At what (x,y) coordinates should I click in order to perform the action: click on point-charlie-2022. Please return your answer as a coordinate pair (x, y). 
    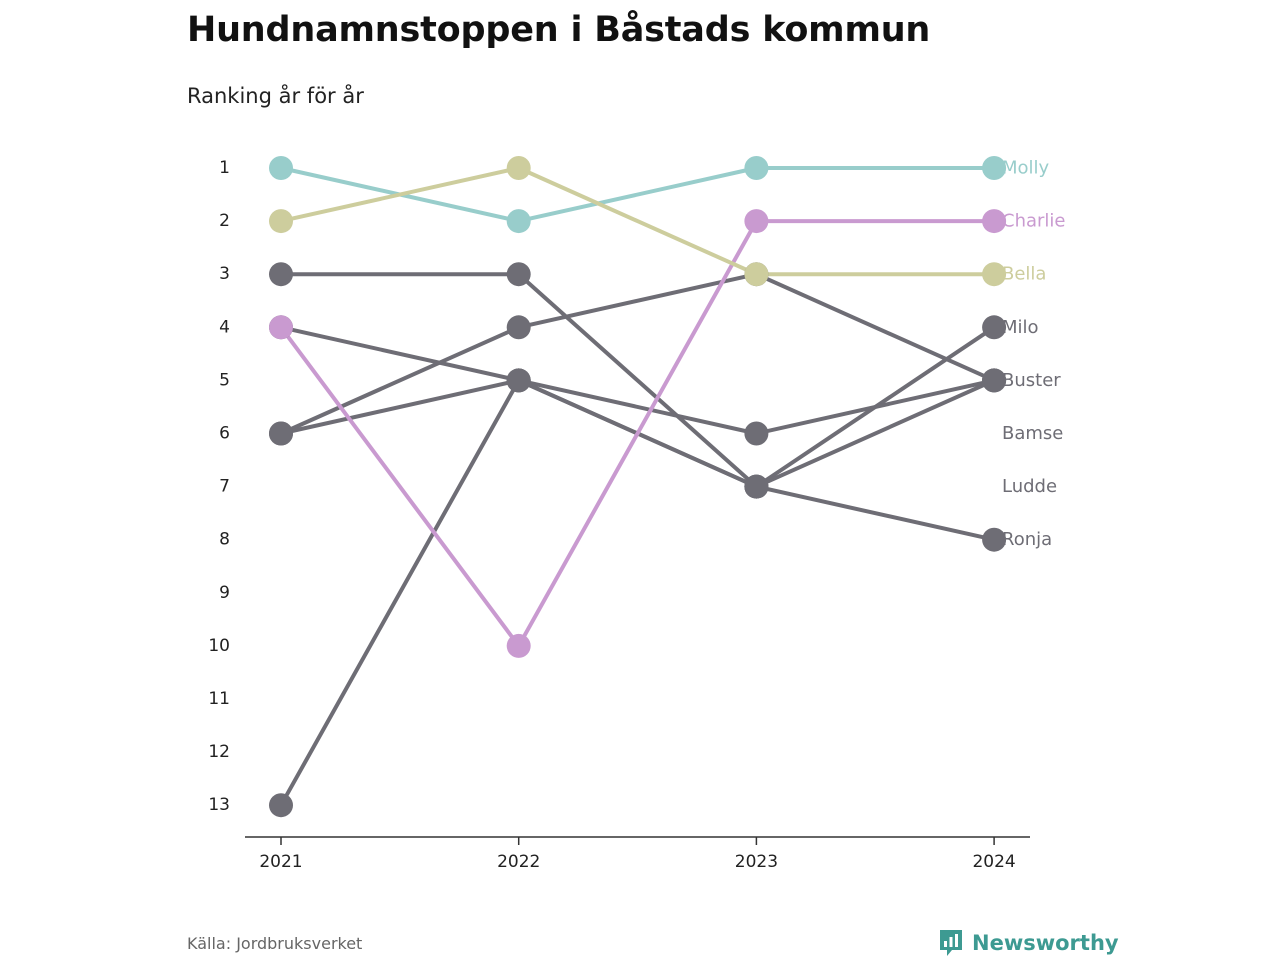
    Looking at the image, I should click on (518, 645).